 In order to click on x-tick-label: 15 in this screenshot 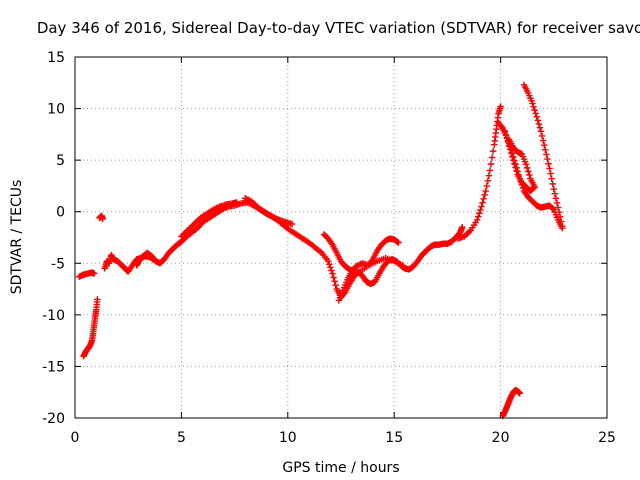, I will do `click(394, 438)`.